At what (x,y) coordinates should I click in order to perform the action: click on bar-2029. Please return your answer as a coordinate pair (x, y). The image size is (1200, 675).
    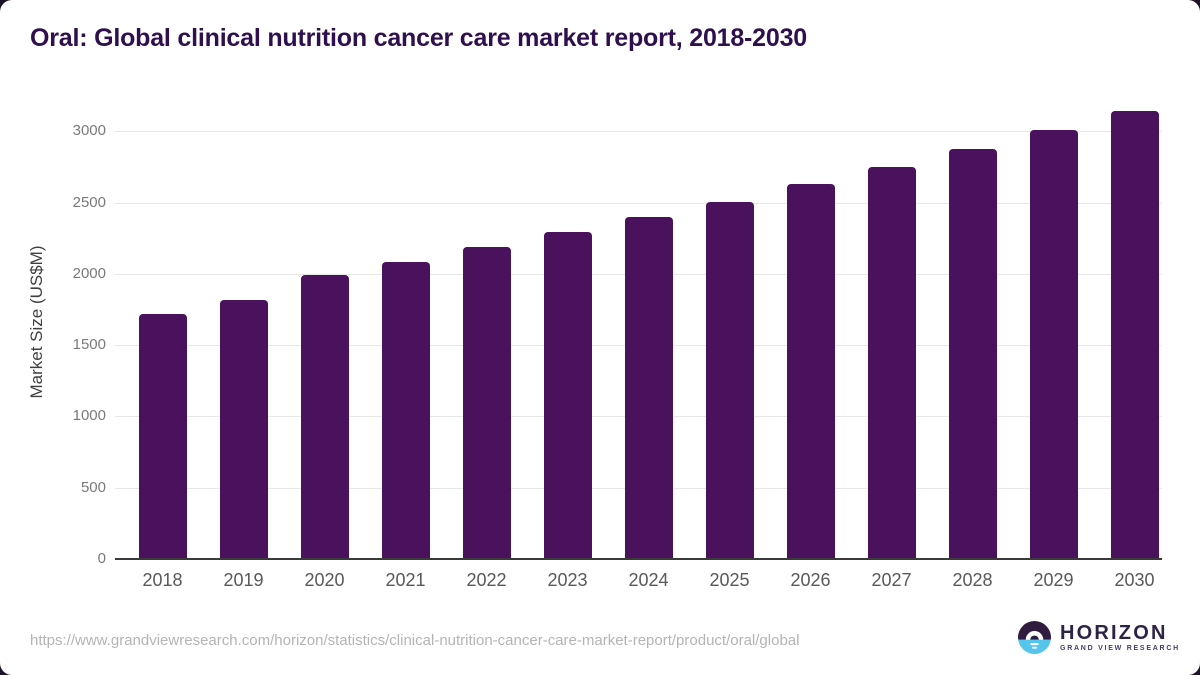
    Looking at the image, I should click on (1053, 344).